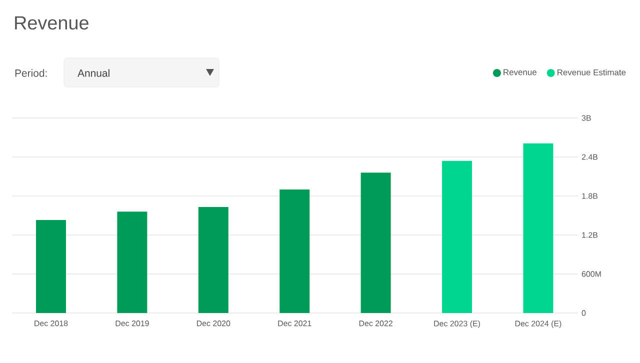 Image resolution: width=640 pixels, height=363 pixels. Describe the element at coordinates (51, 23) in the screenshot. I see `chart-title: Revenue` at that location.